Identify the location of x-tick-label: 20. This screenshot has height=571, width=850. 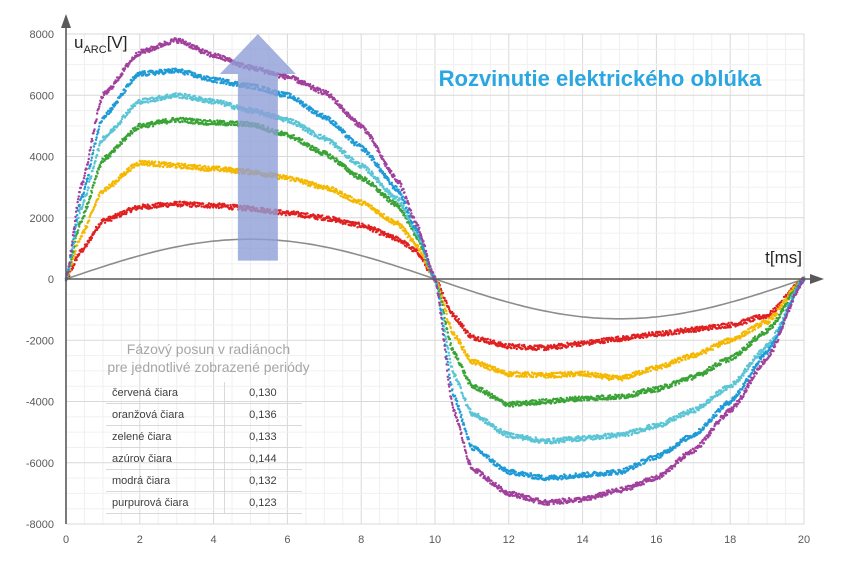
(804, 540).